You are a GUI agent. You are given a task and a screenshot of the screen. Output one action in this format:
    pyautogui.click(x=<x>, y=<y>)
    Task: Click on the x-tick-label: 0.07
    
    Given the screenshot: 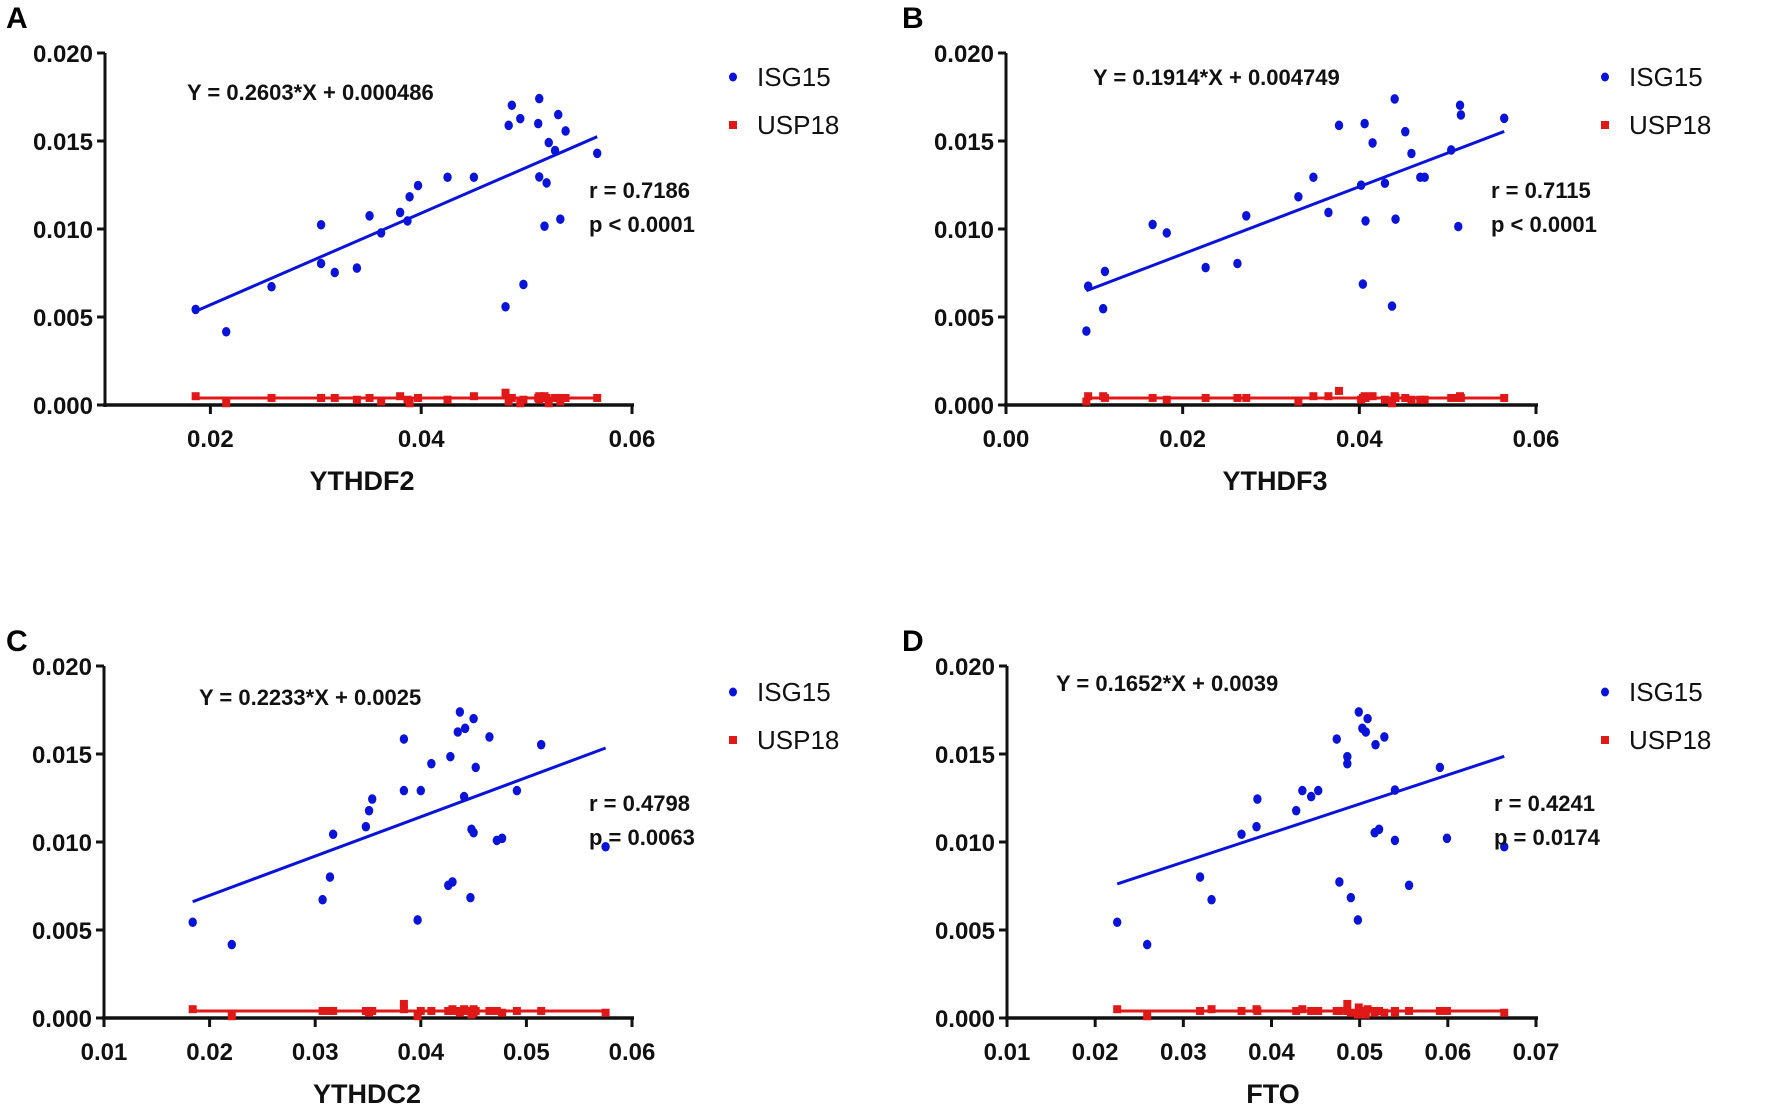 What is the action you would take?
    pyautogui.click(x=1536, y=1052)
    